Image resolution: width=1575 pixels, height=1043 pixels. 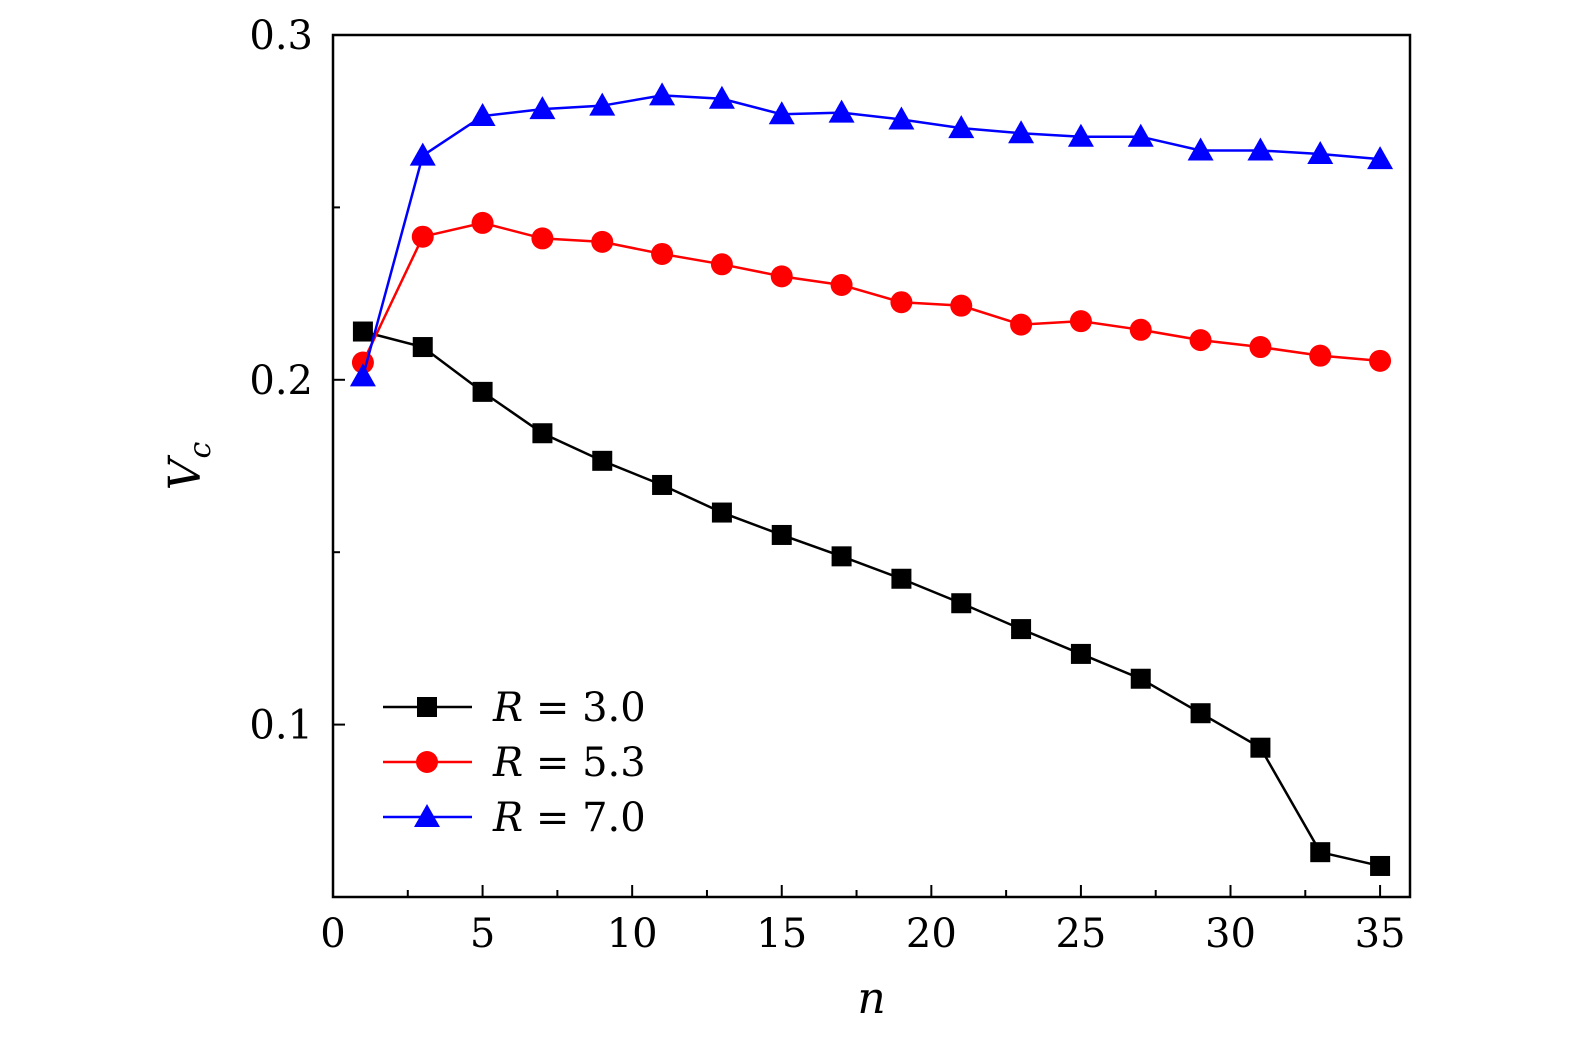 I want to click on legend: R = 3.0R = 5.3R = 7.0, so click(x=514, y=763).